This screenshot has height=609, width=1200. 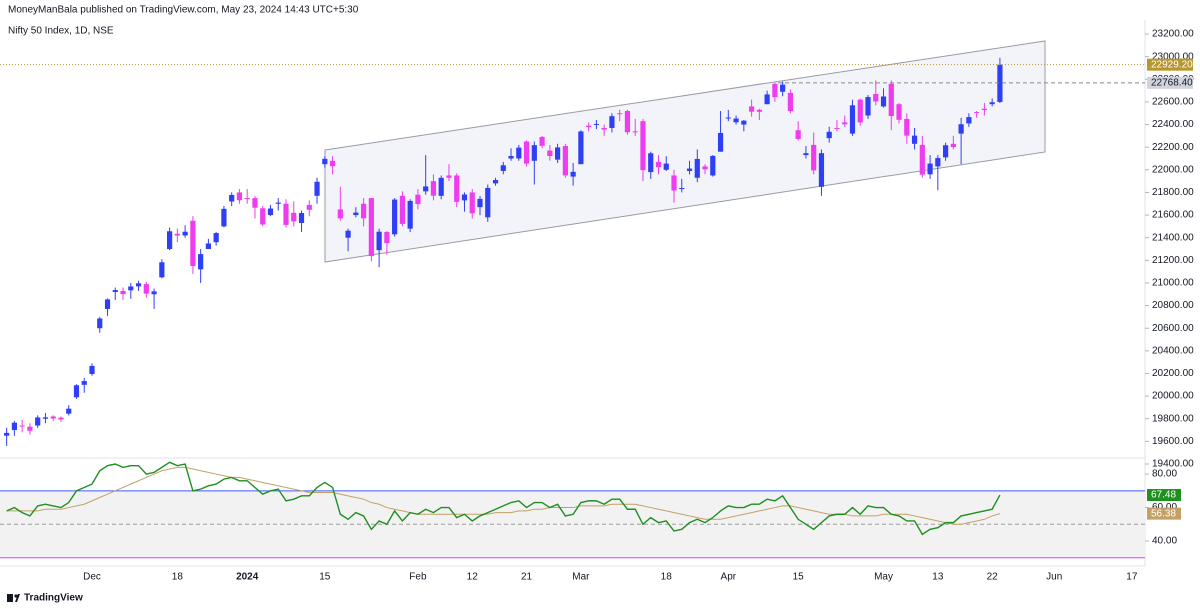 What do you see at coordinates (1164, 541) in the screenshot?
I see `y-tick-label: 40.00` at bounding box center [1164, 541].